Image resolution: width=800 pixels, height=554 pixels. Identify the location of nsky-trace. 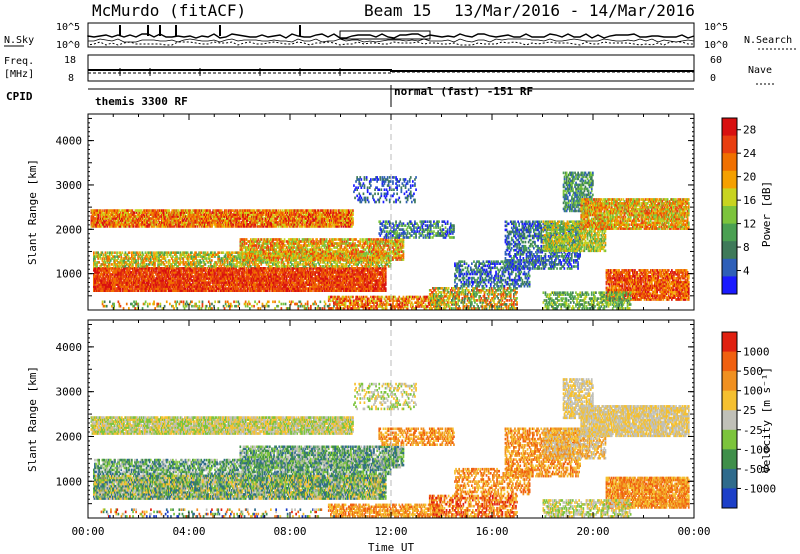
(391, 36).